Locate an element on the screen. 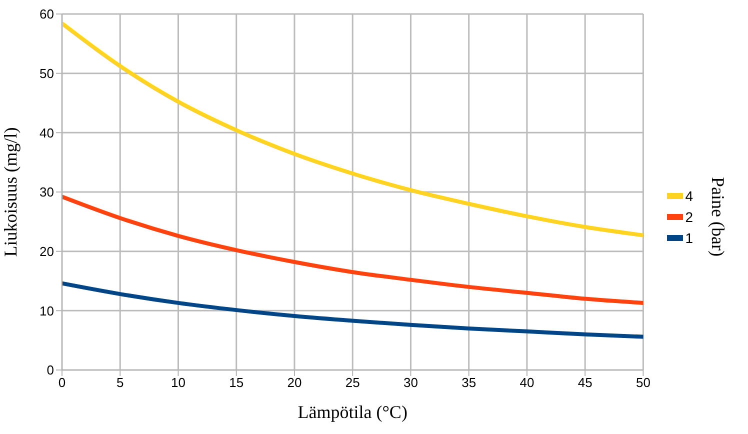 The height and width of the screenshot is (434, 748). y-tick-label: 40 is located at coordinates (47, 132).